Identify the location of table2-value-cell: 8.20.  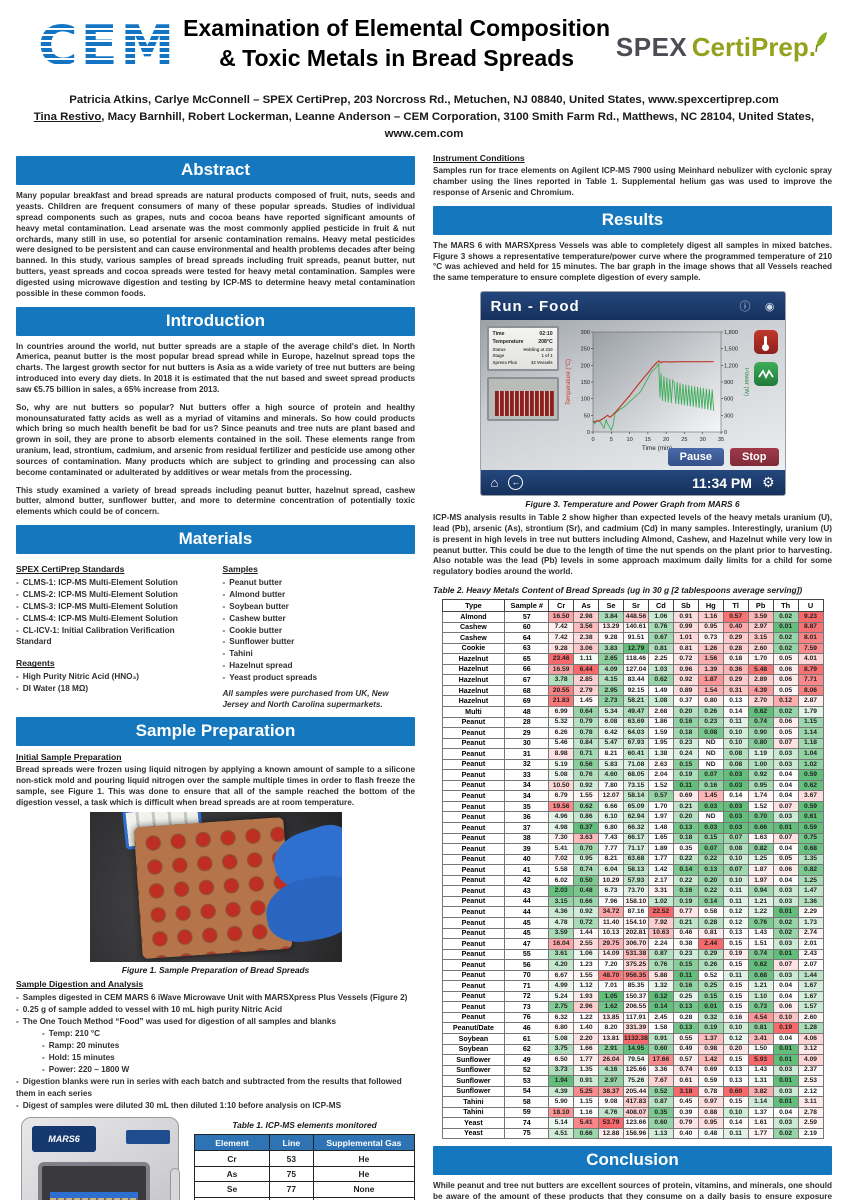
(611, 1028).